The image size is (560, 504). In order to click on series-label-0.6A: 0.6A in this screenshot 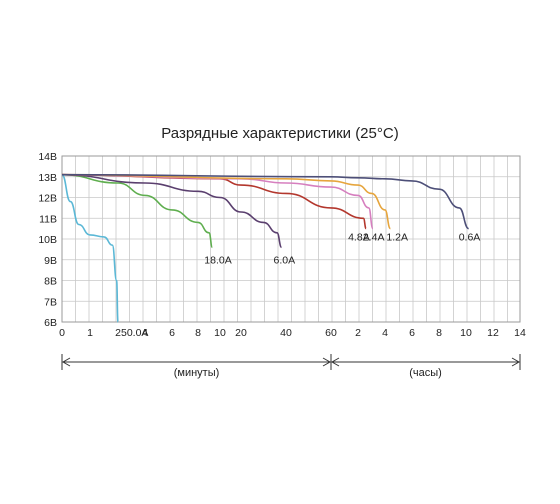, I will do `click(470, 238)`.